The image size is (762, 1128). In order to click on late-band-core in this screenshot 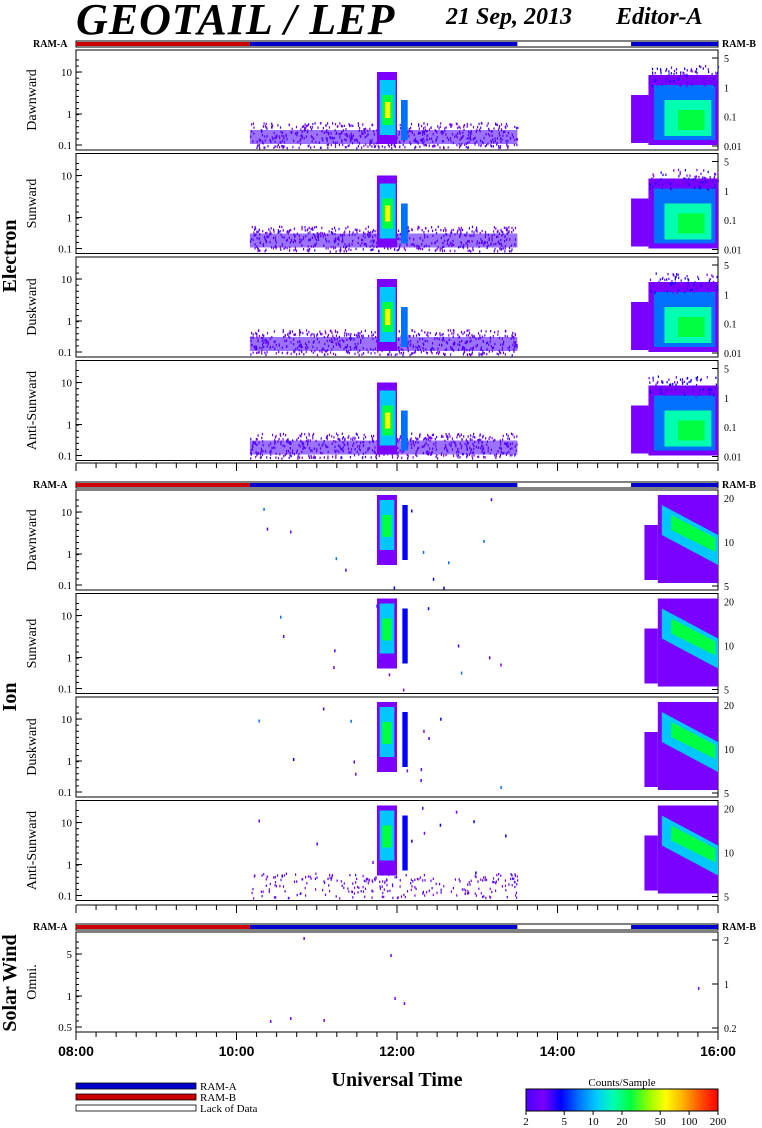, I will do `click(693, 637)`.